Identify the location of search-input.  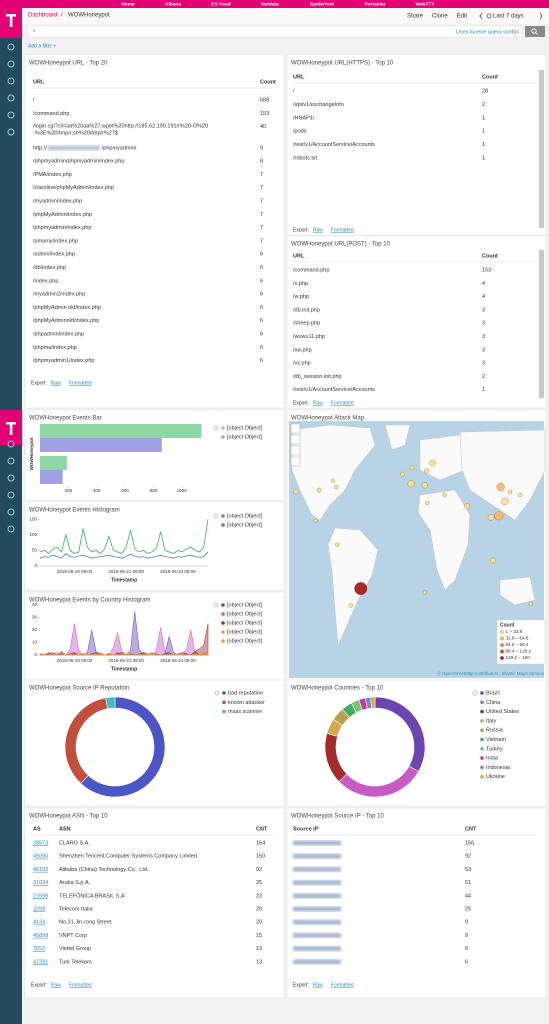
(275, 31).